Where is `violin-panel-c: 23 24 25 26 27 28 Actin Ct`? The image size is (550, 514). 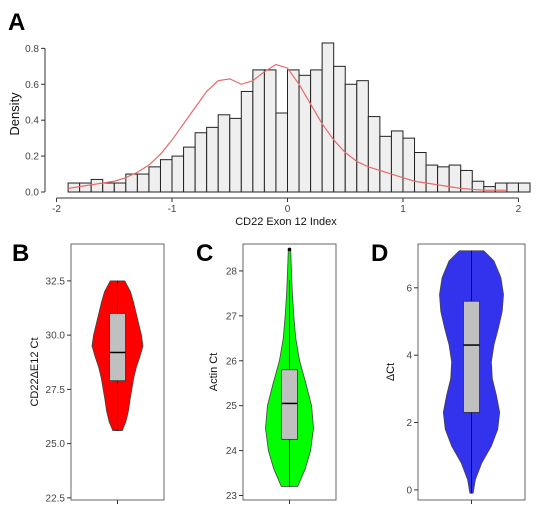
violin-panel-c: 23 24 25 26 27 28 Actin Ct is located at coordinates (272, 373).